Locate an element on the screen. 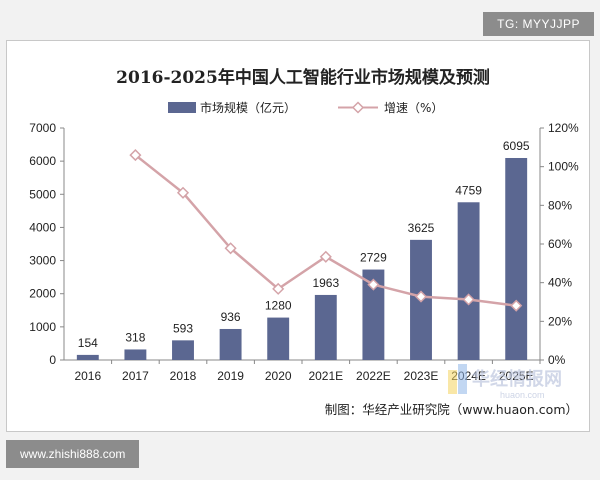  y-right-tick-label: 40% is located at coordinates (560, 283).